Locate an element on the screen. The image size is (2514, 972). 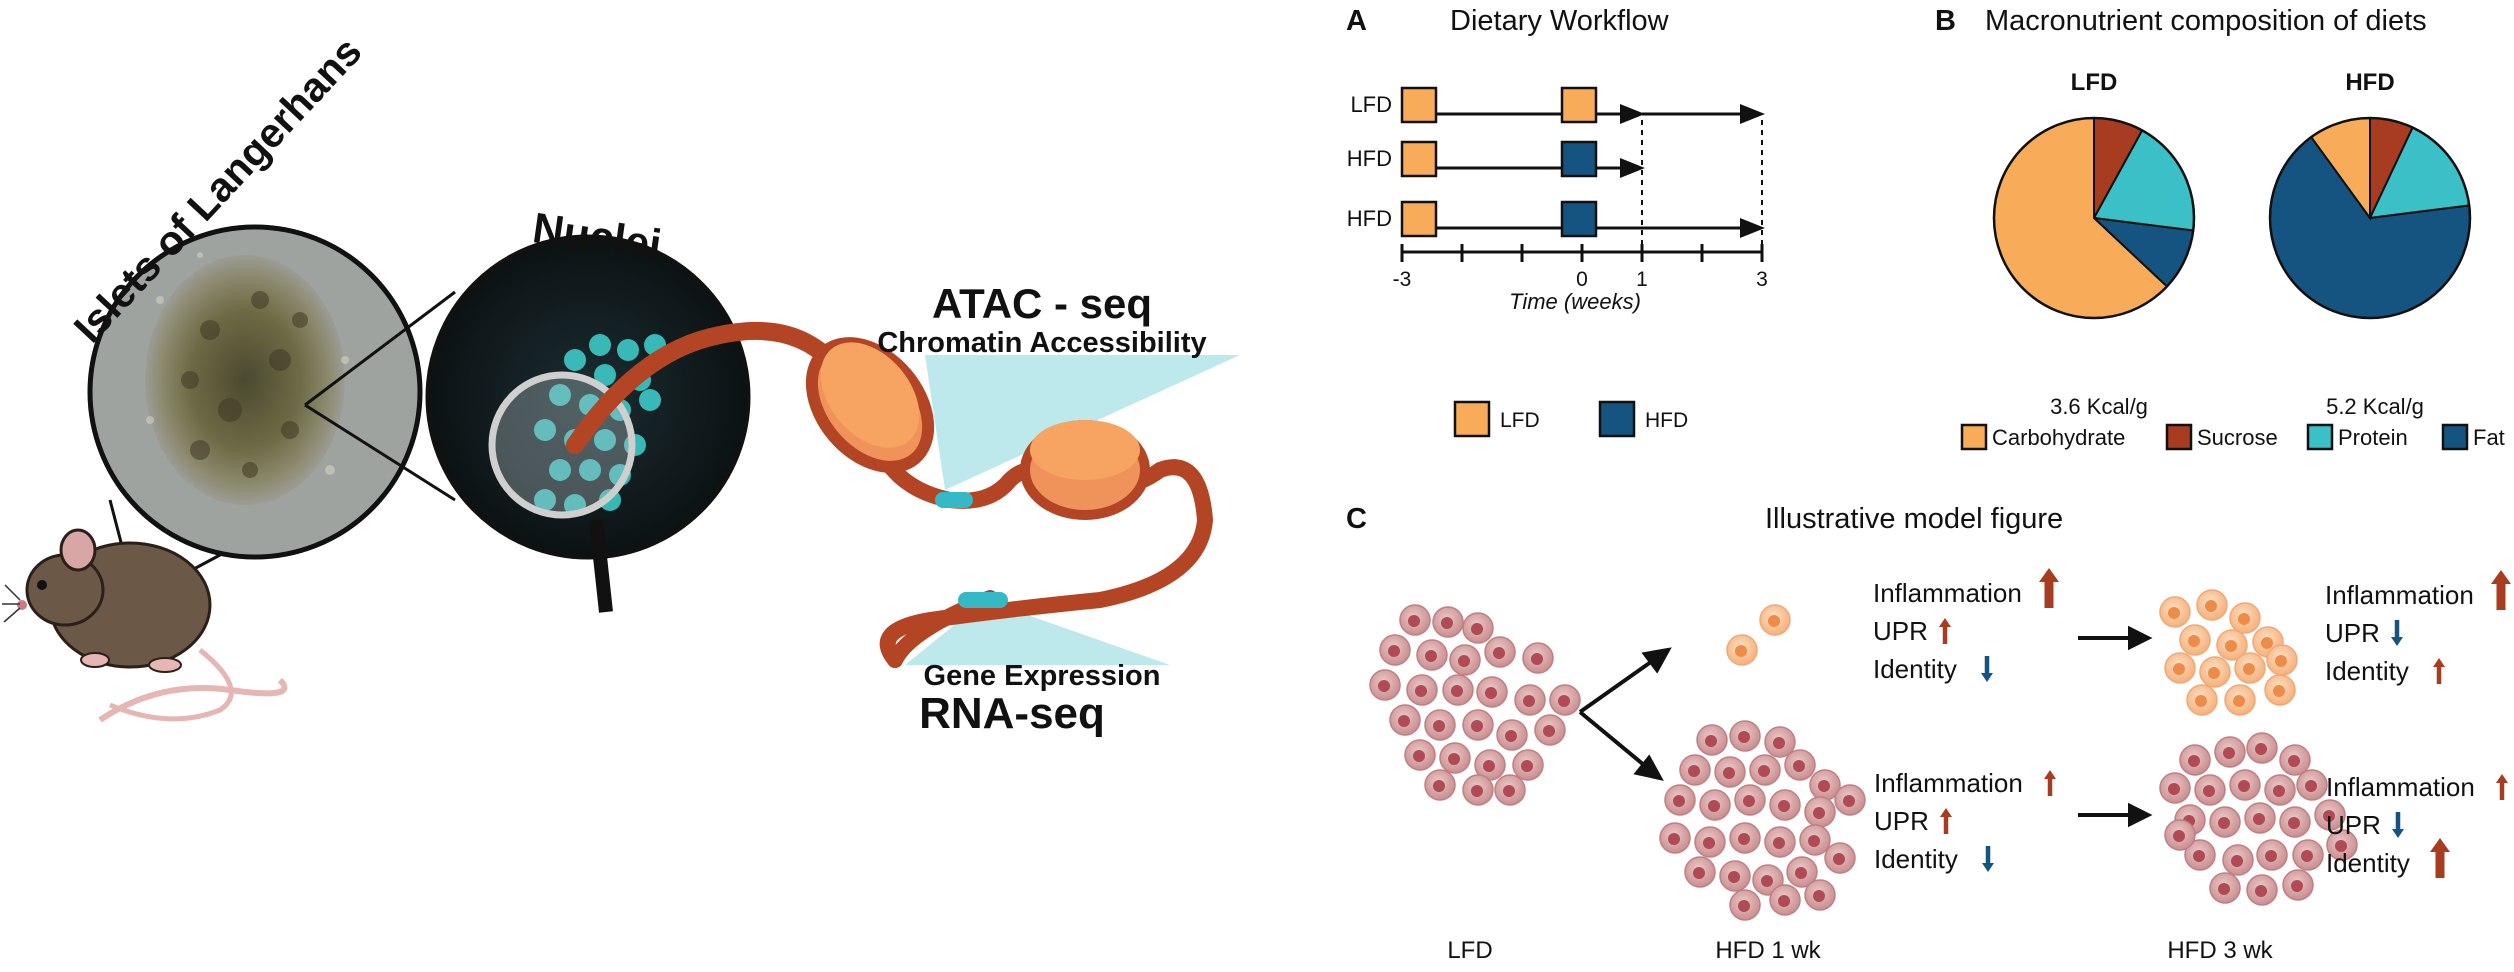
pie-charts: LFD 3.6 Kcal/g HFD 5.2 Kcal/g is located at coordinates (2232, 244).